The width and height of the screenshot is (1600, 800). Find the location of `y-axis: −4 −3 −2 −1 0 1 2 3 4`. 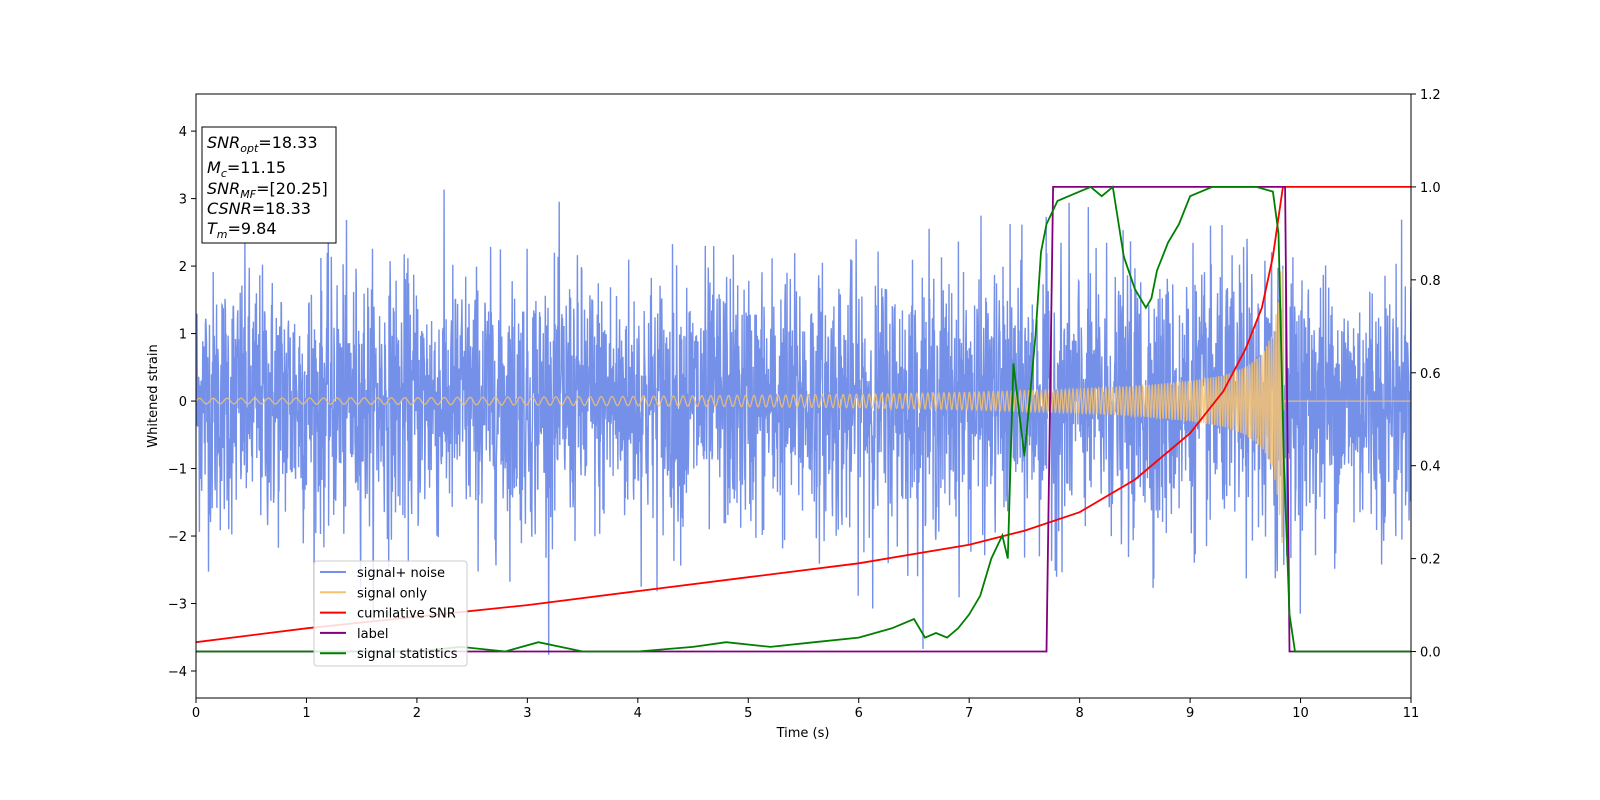

y-axis: −4 −3 −2 −1 0 1 2 3 4 is located at coordinates (182, 402).